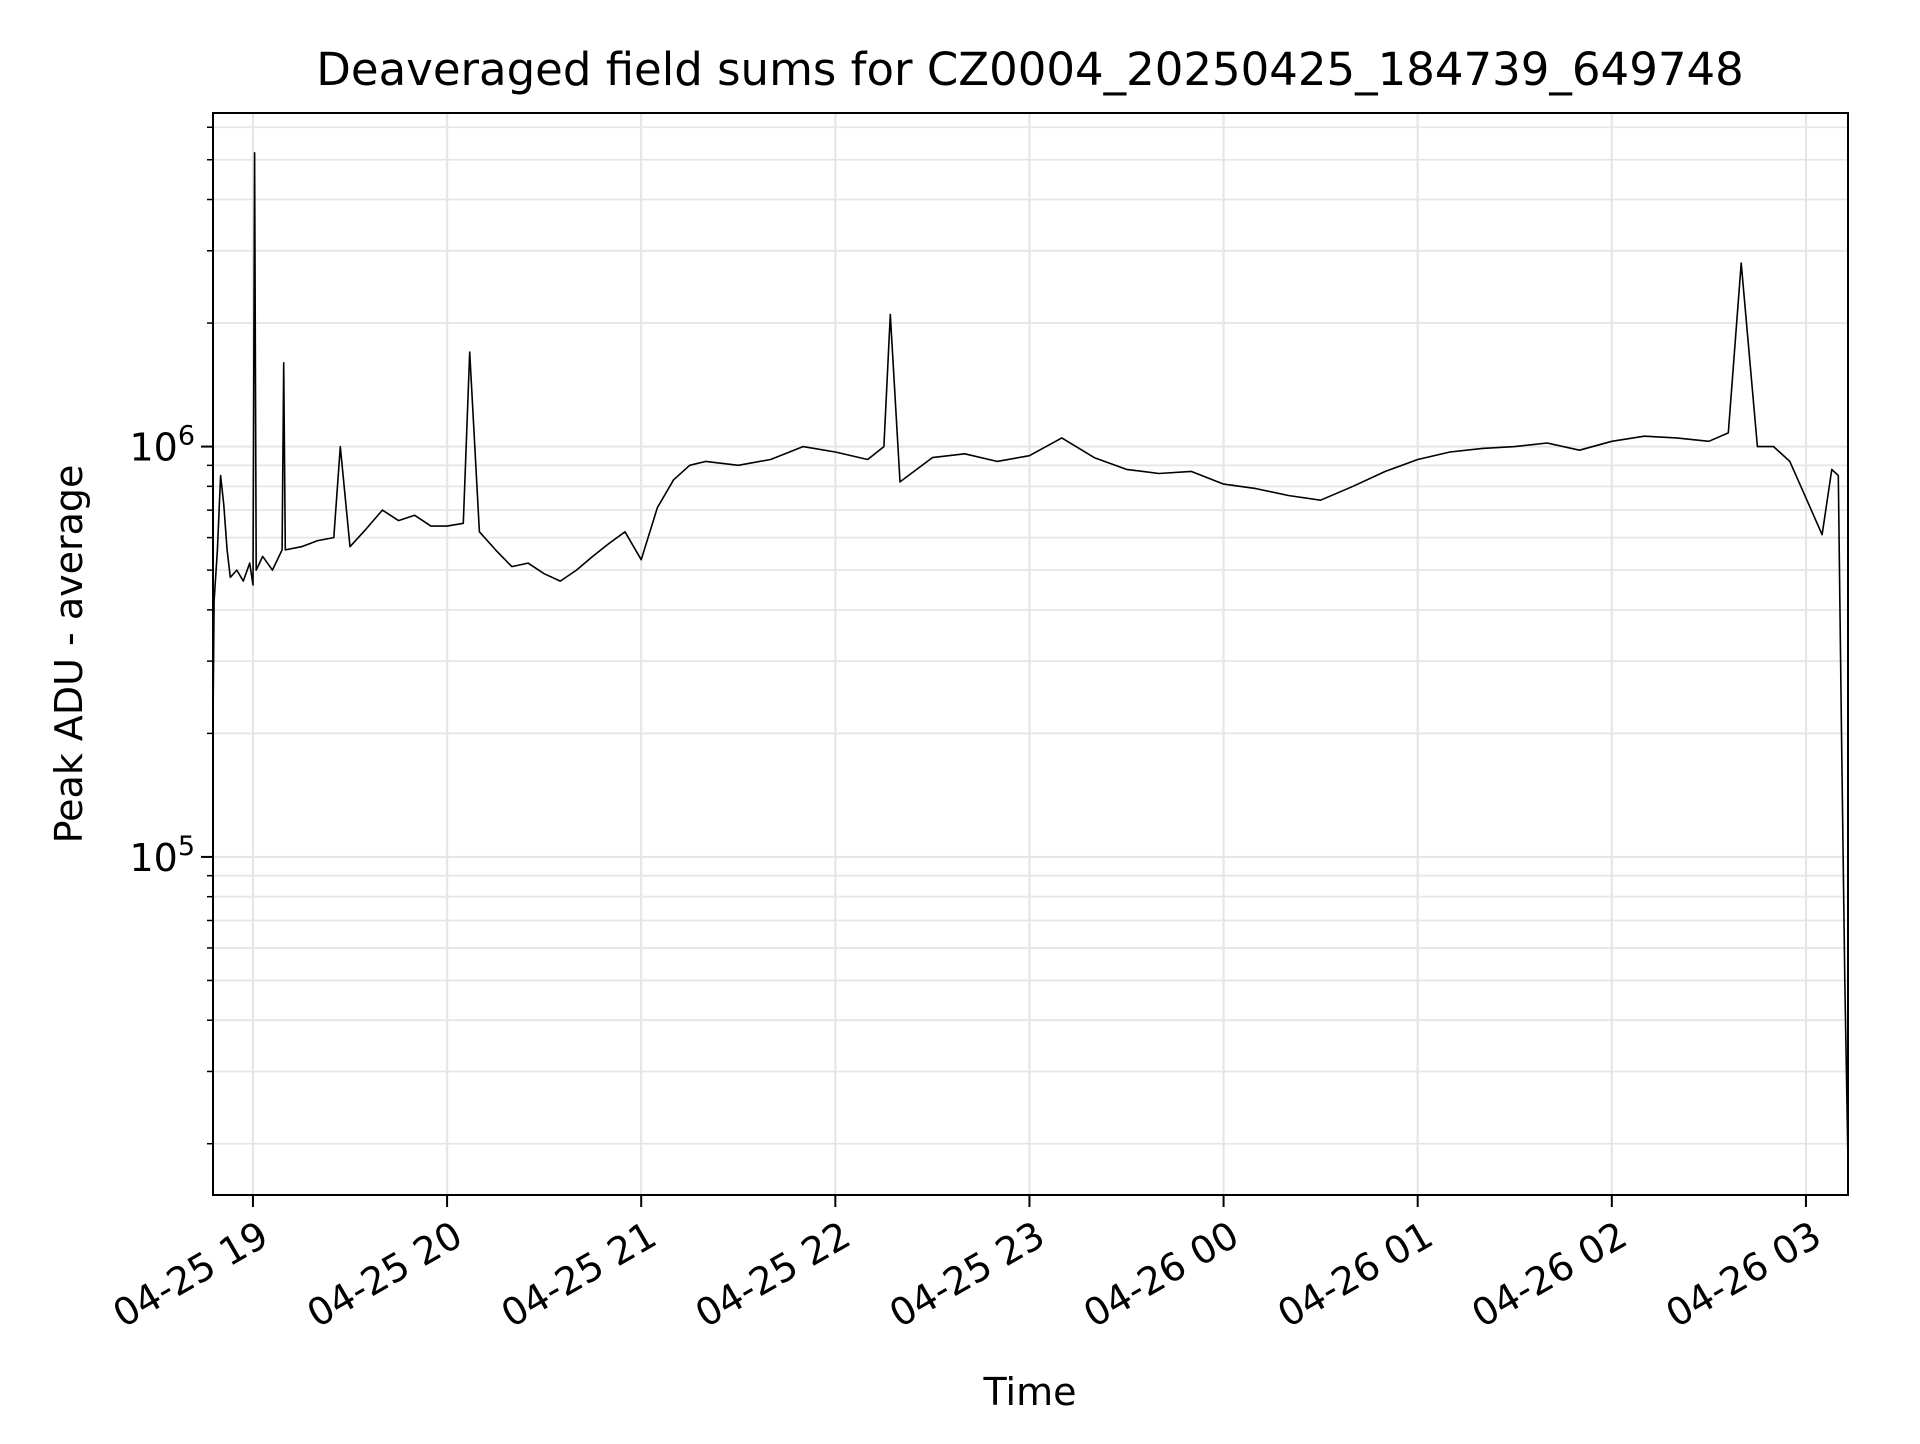  Describe the element at coordinates (1030, 1392) in the screenshot. I see `x-axis-label: Time` at that location.